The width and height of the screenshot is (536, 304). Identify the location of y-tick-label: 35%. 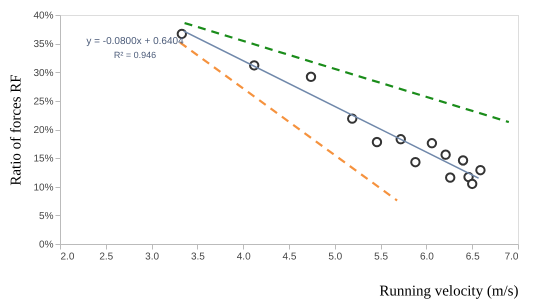
(43, 44).